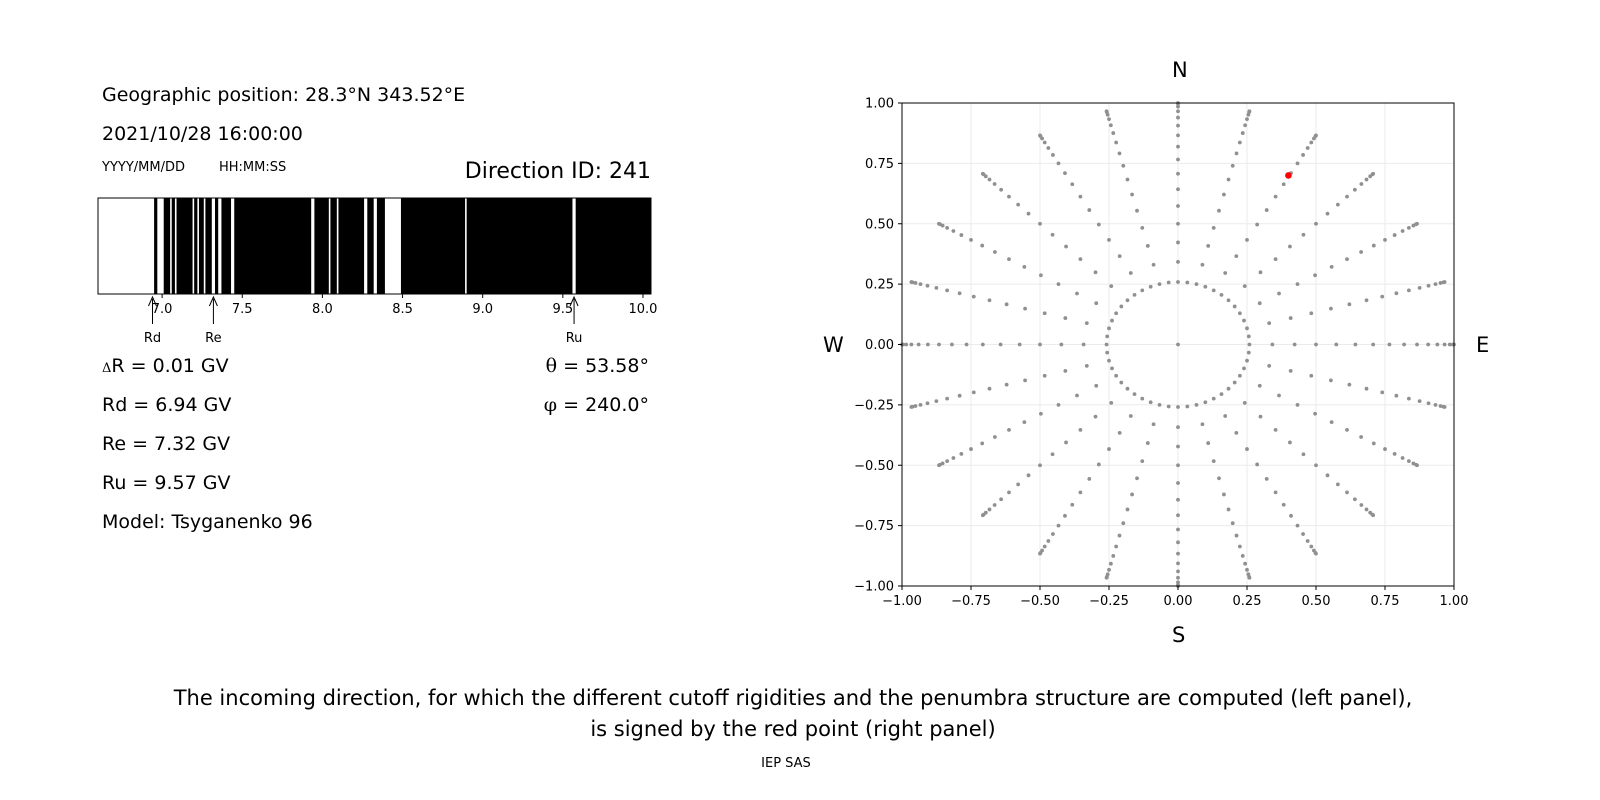 The image size is (1600, 800). I want to click on x-tick-label: −0.75, so click(971, 601).